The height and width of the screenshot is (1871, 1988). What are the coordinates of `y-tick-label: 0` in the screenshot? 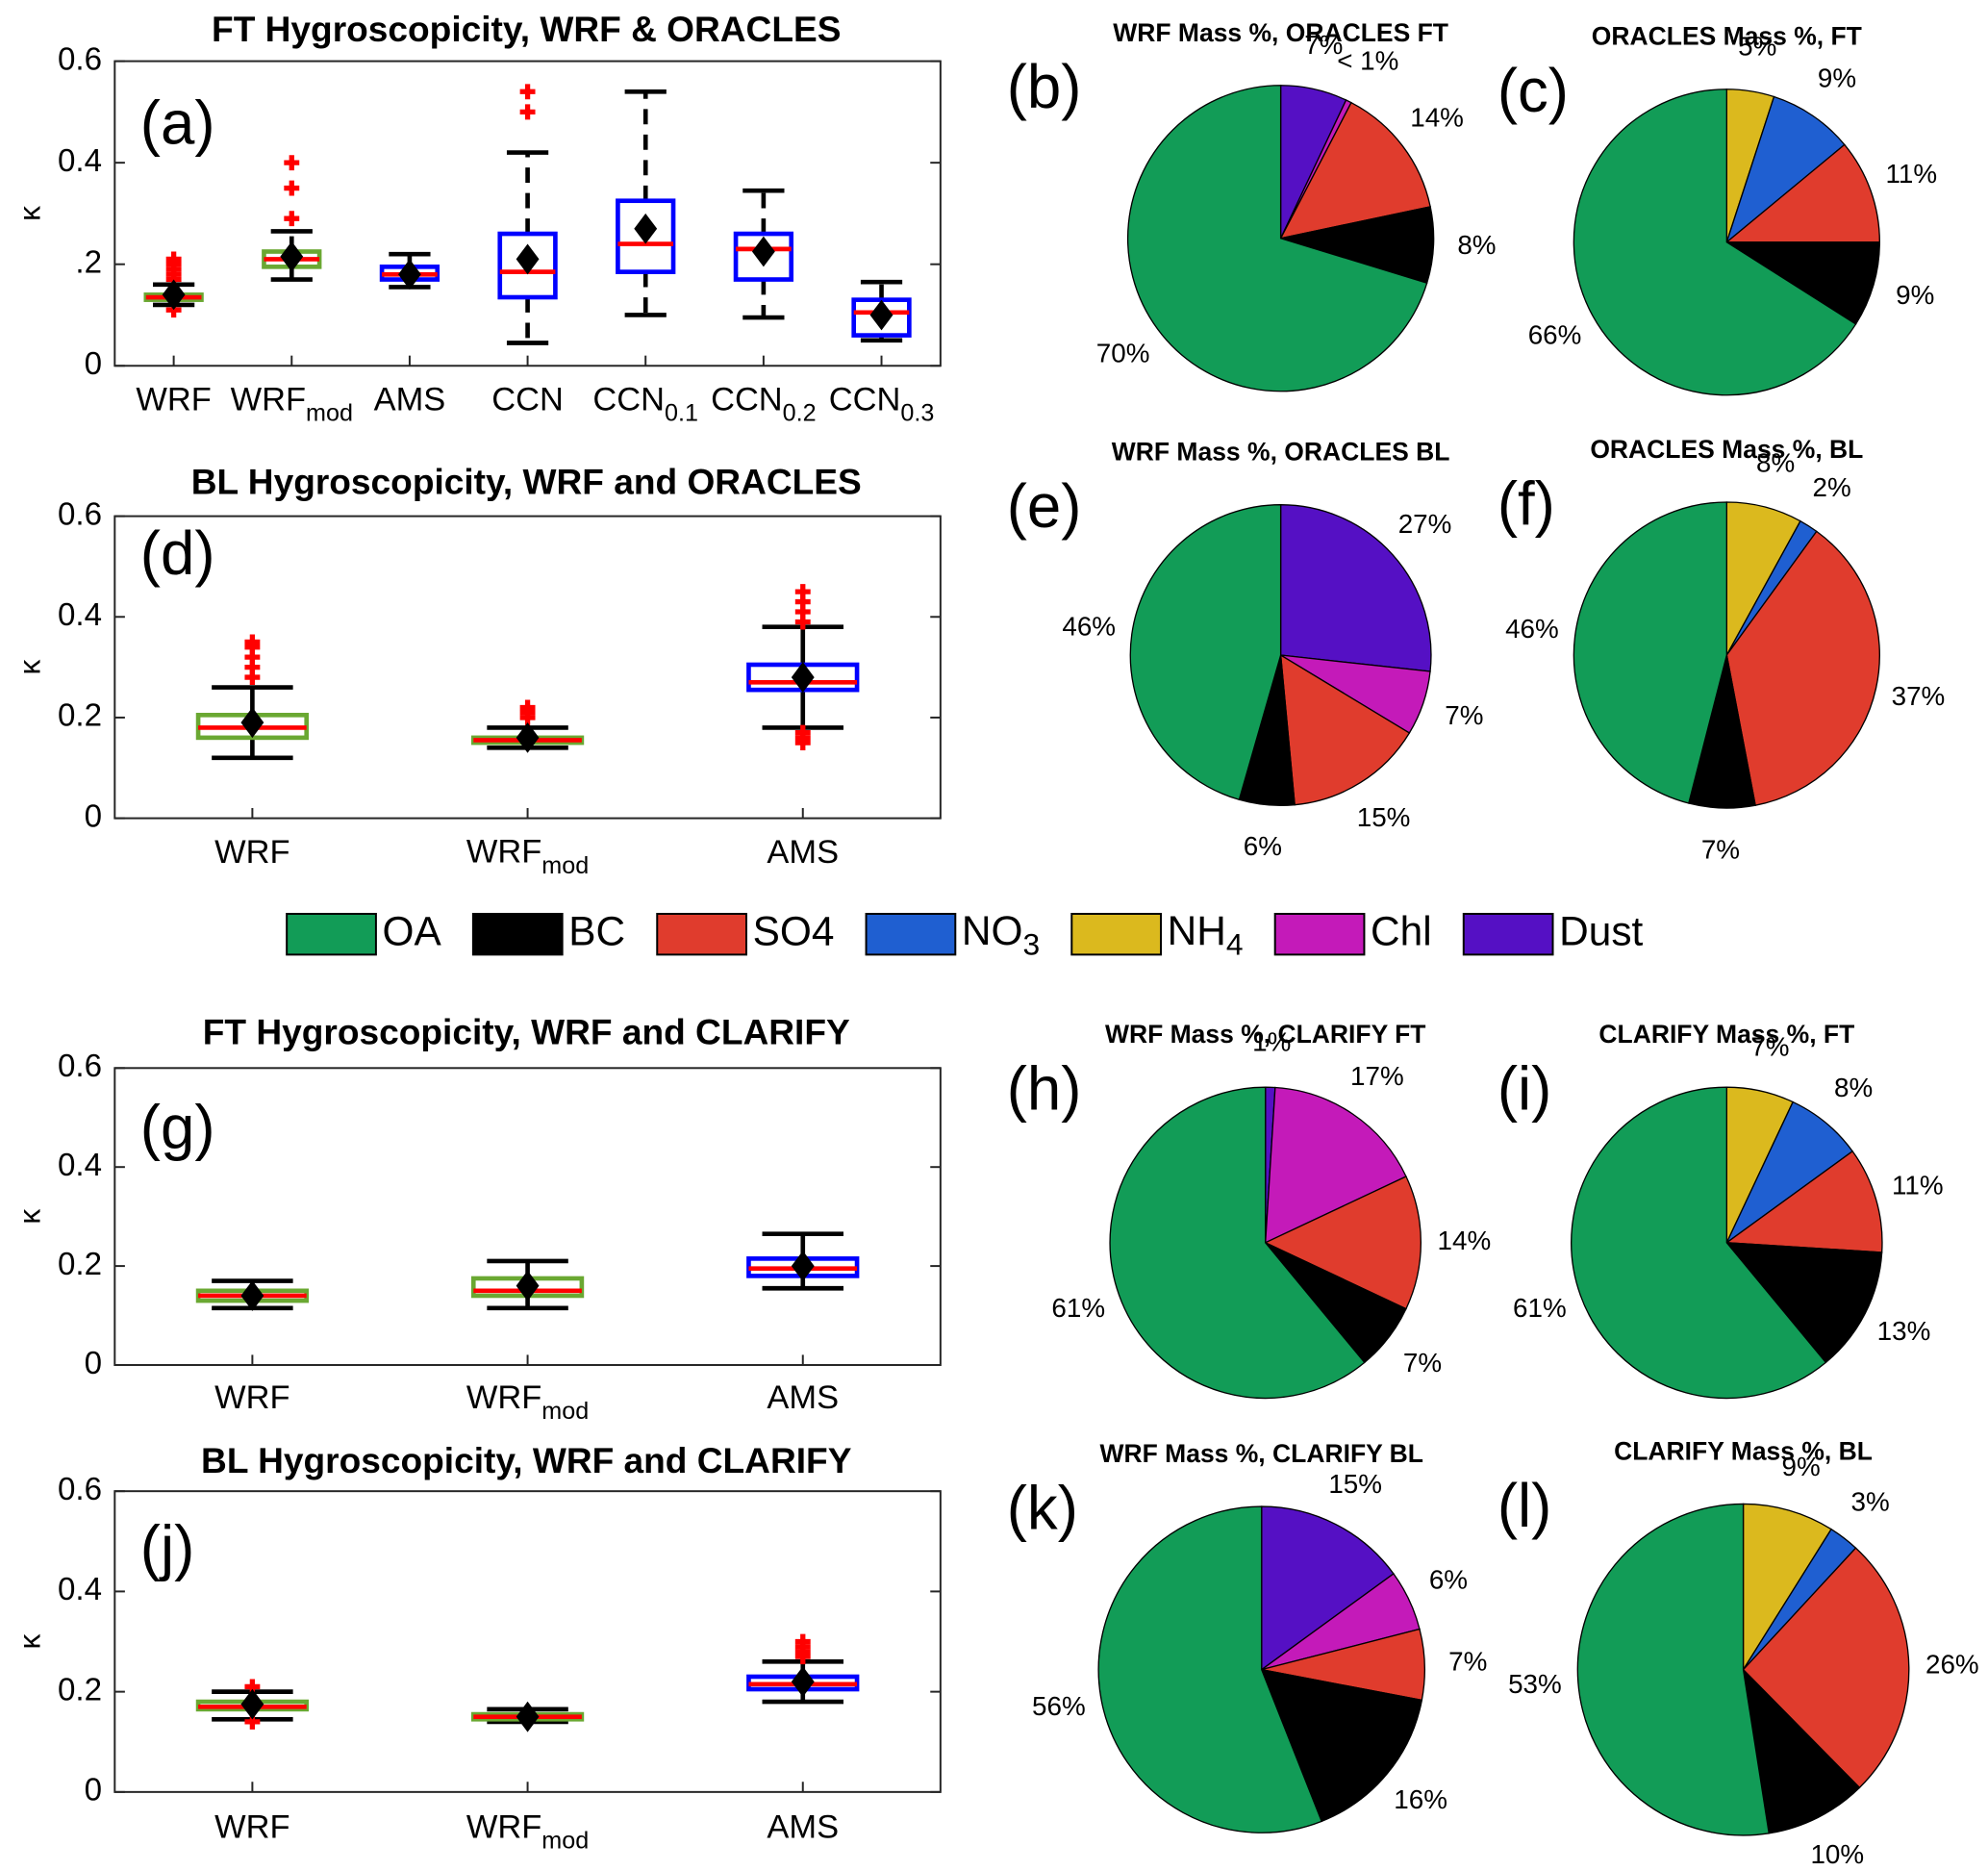 It's located at (93, 816).